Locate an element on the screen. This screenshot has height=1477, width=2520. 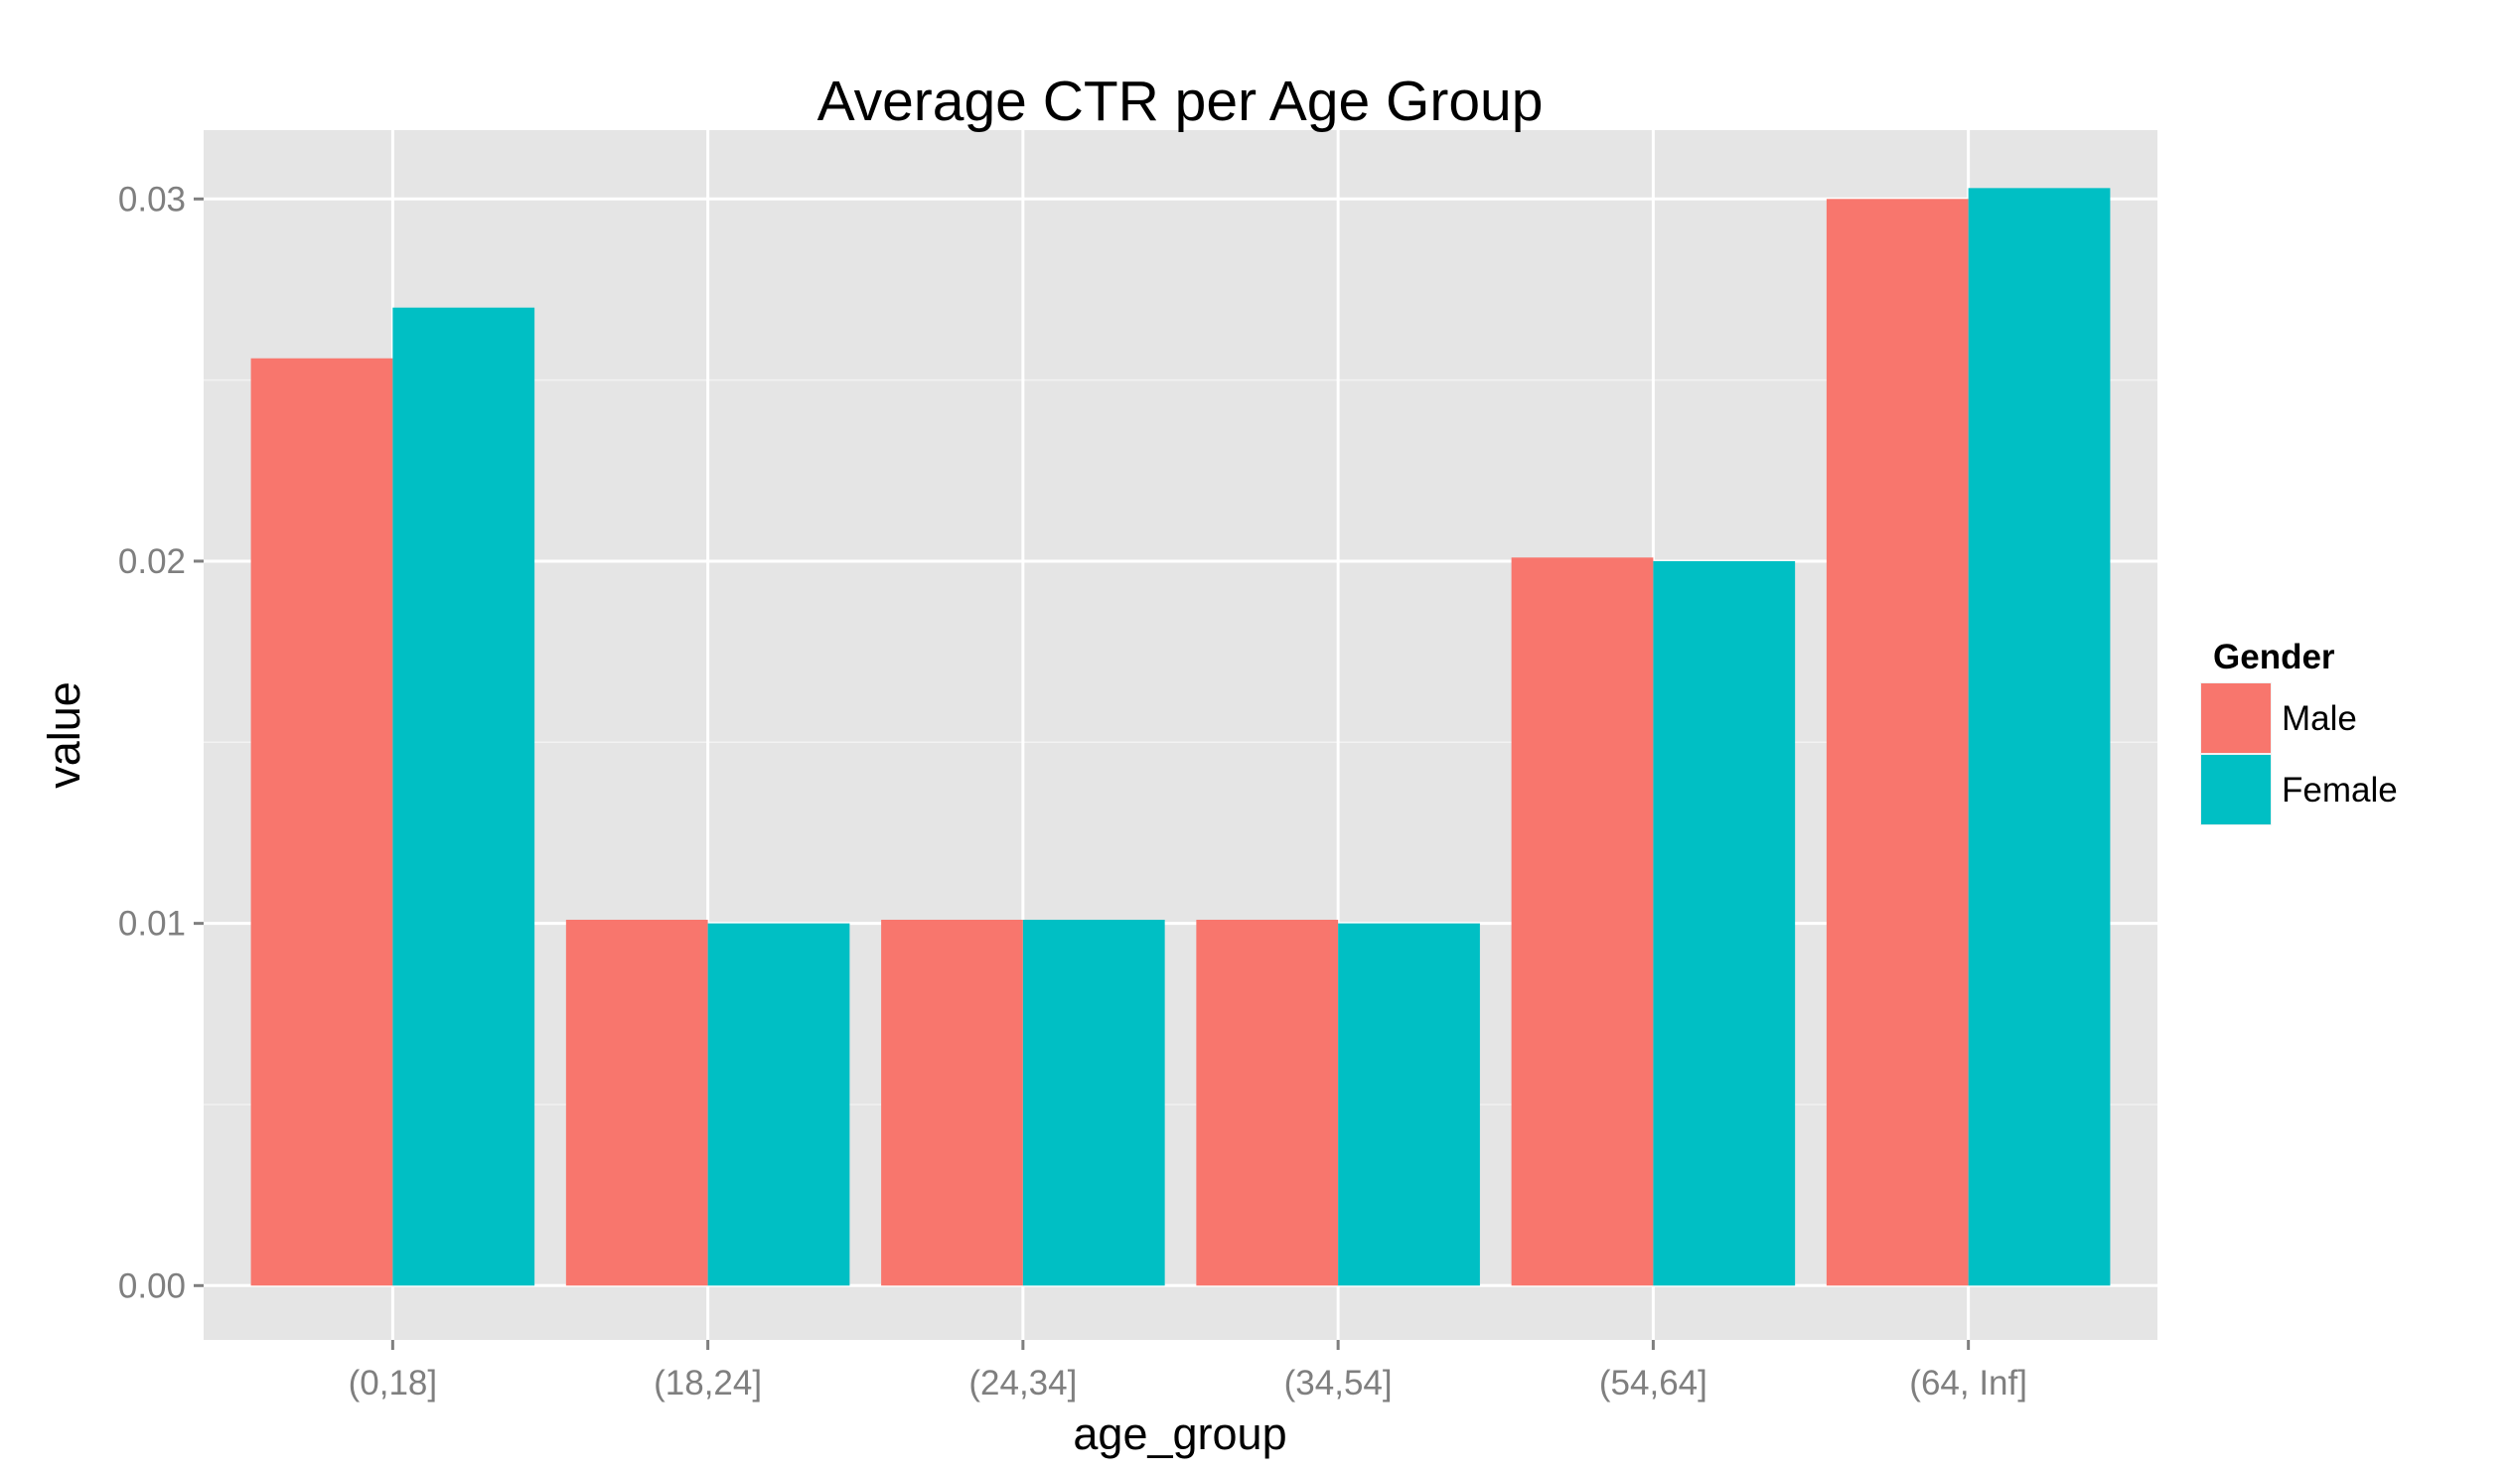
chart-title: Average CTR per Age Group is located at coordinates (1180, 101).